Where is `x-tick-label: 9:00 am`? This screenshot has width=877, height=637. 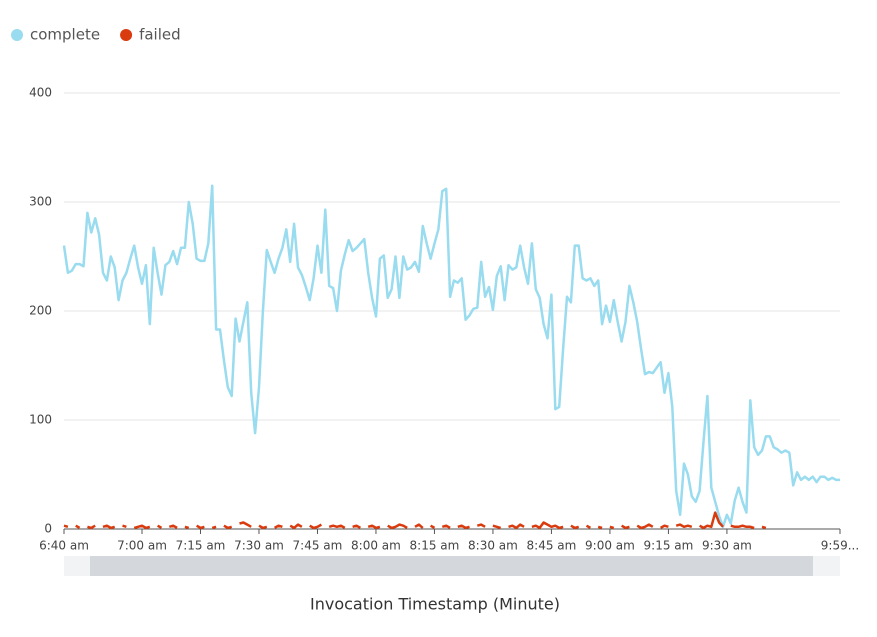 x-tick-label: 9:00 am is located at coordinates (610, 546).